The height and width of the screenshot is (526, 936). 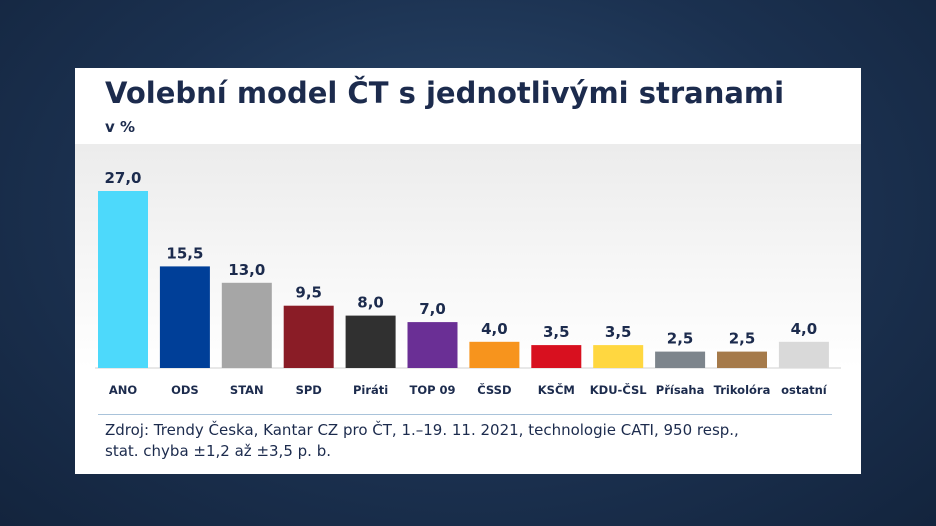 I want to click on category-label-12: ostatní, so click(x=804, y=390).